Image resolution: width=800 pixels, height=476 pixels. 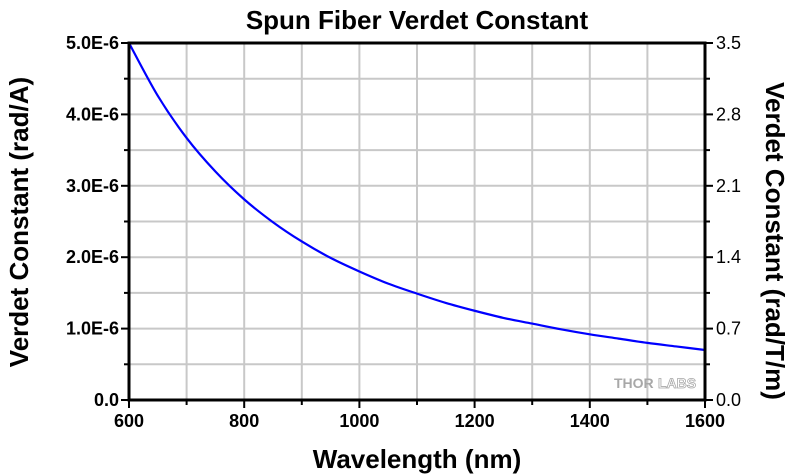 I want to click on chart-title: Spun Fiber Verdet Constant, so click(x=417, y=20).